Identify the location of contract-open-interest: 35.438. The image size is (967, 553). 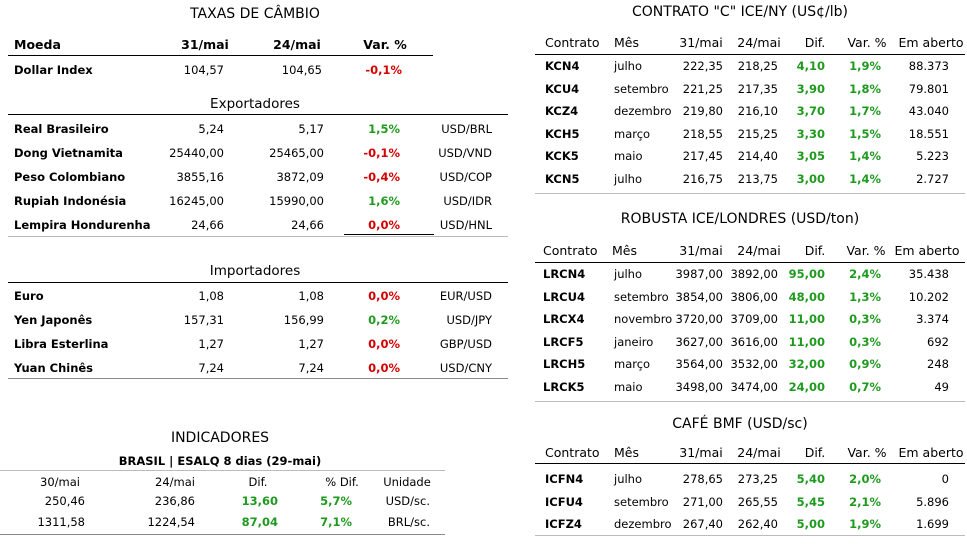
(928, 274).